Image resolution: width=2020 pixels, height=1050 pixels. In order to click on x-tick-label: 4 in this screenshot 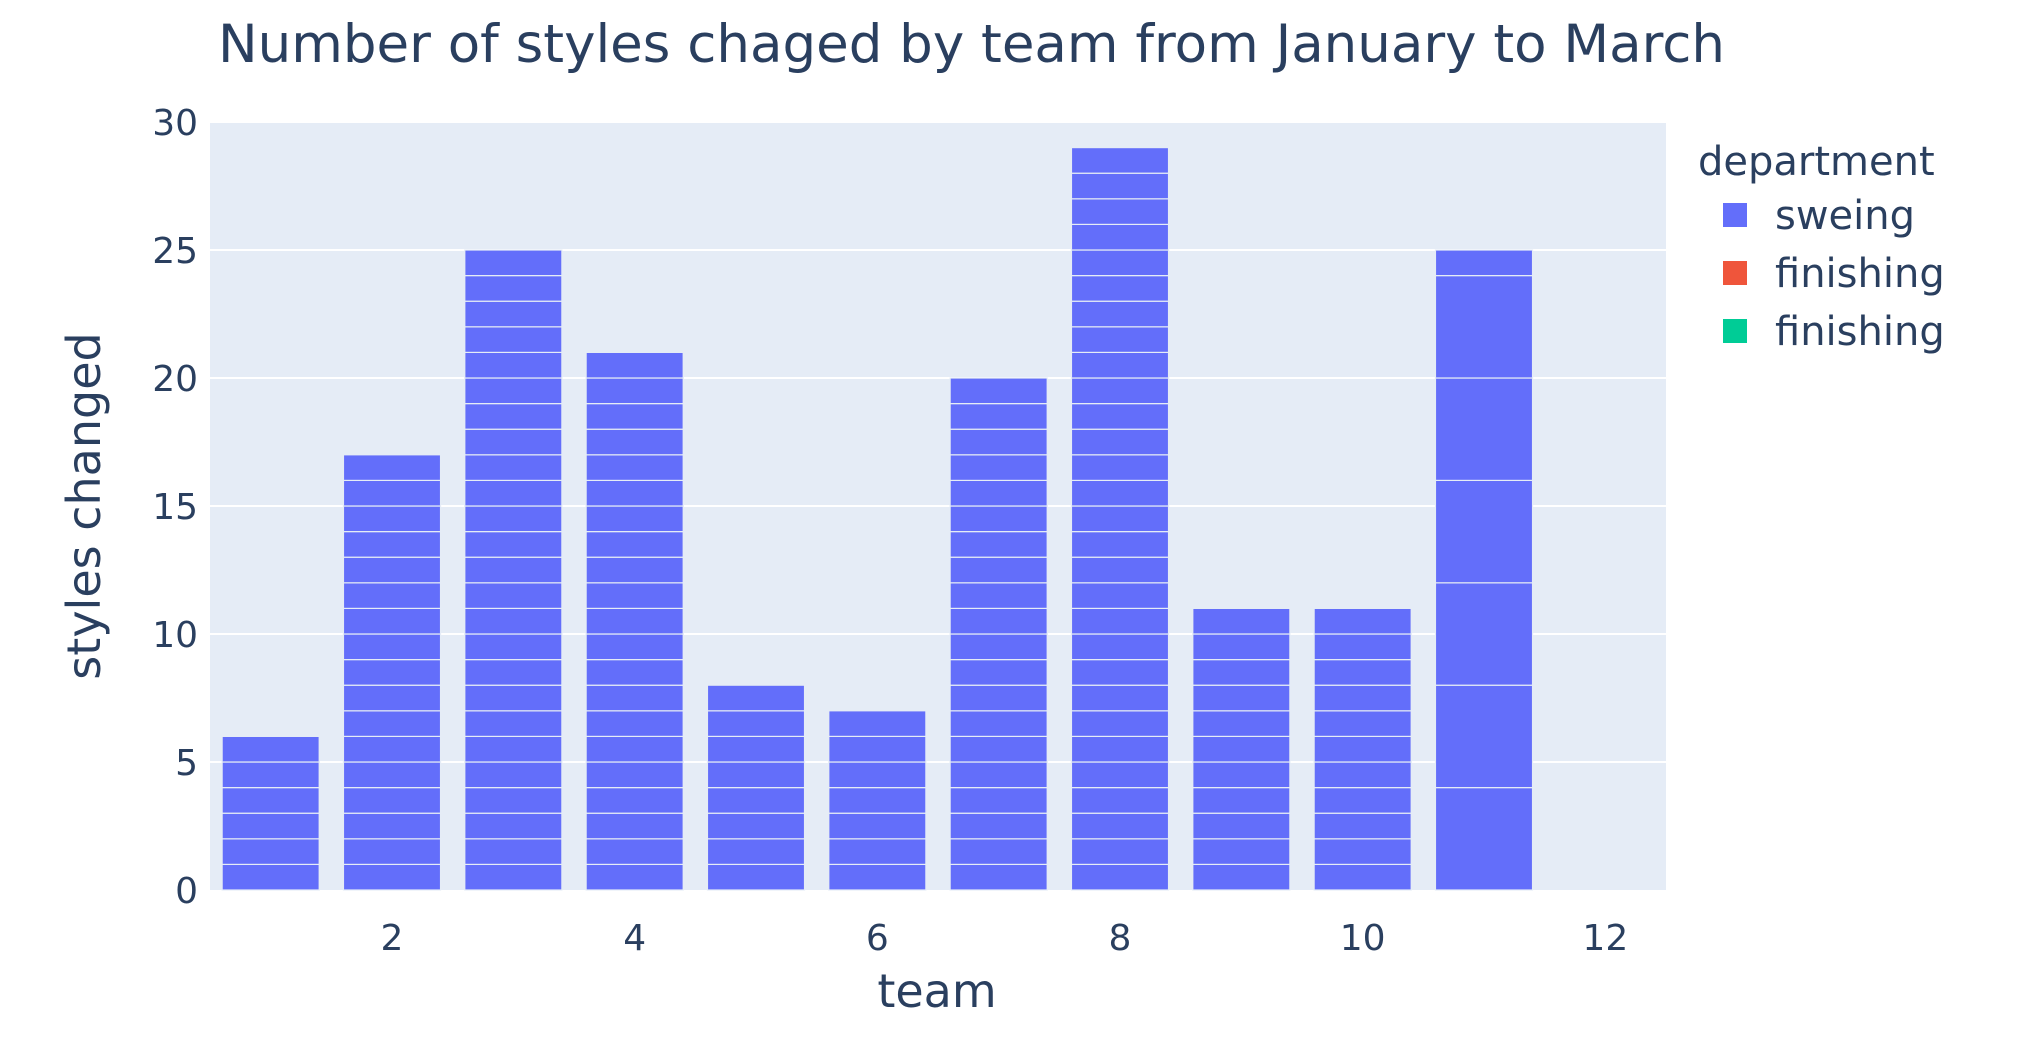, I will do `click(634, 938)`.